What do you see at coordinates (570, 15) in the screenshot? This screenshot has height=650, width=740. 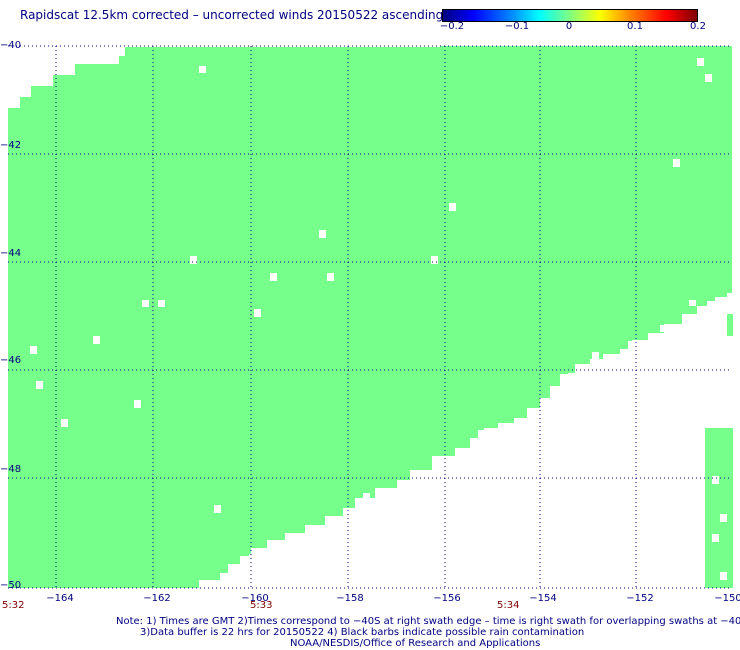 I see `colorbar` at bounding box center [570, 15].